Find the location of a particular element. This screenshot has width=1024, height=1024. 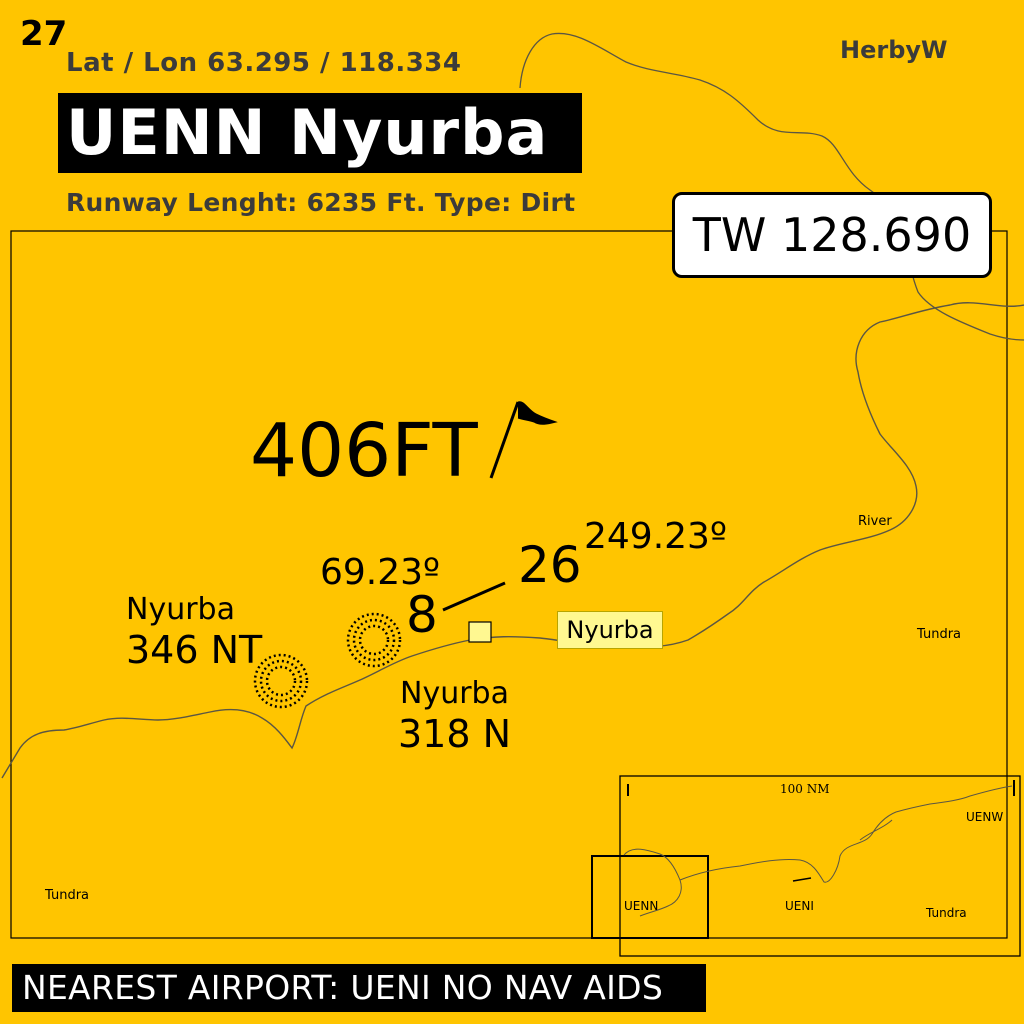

ndb-symbol-n is located at coordinates (374, 640).